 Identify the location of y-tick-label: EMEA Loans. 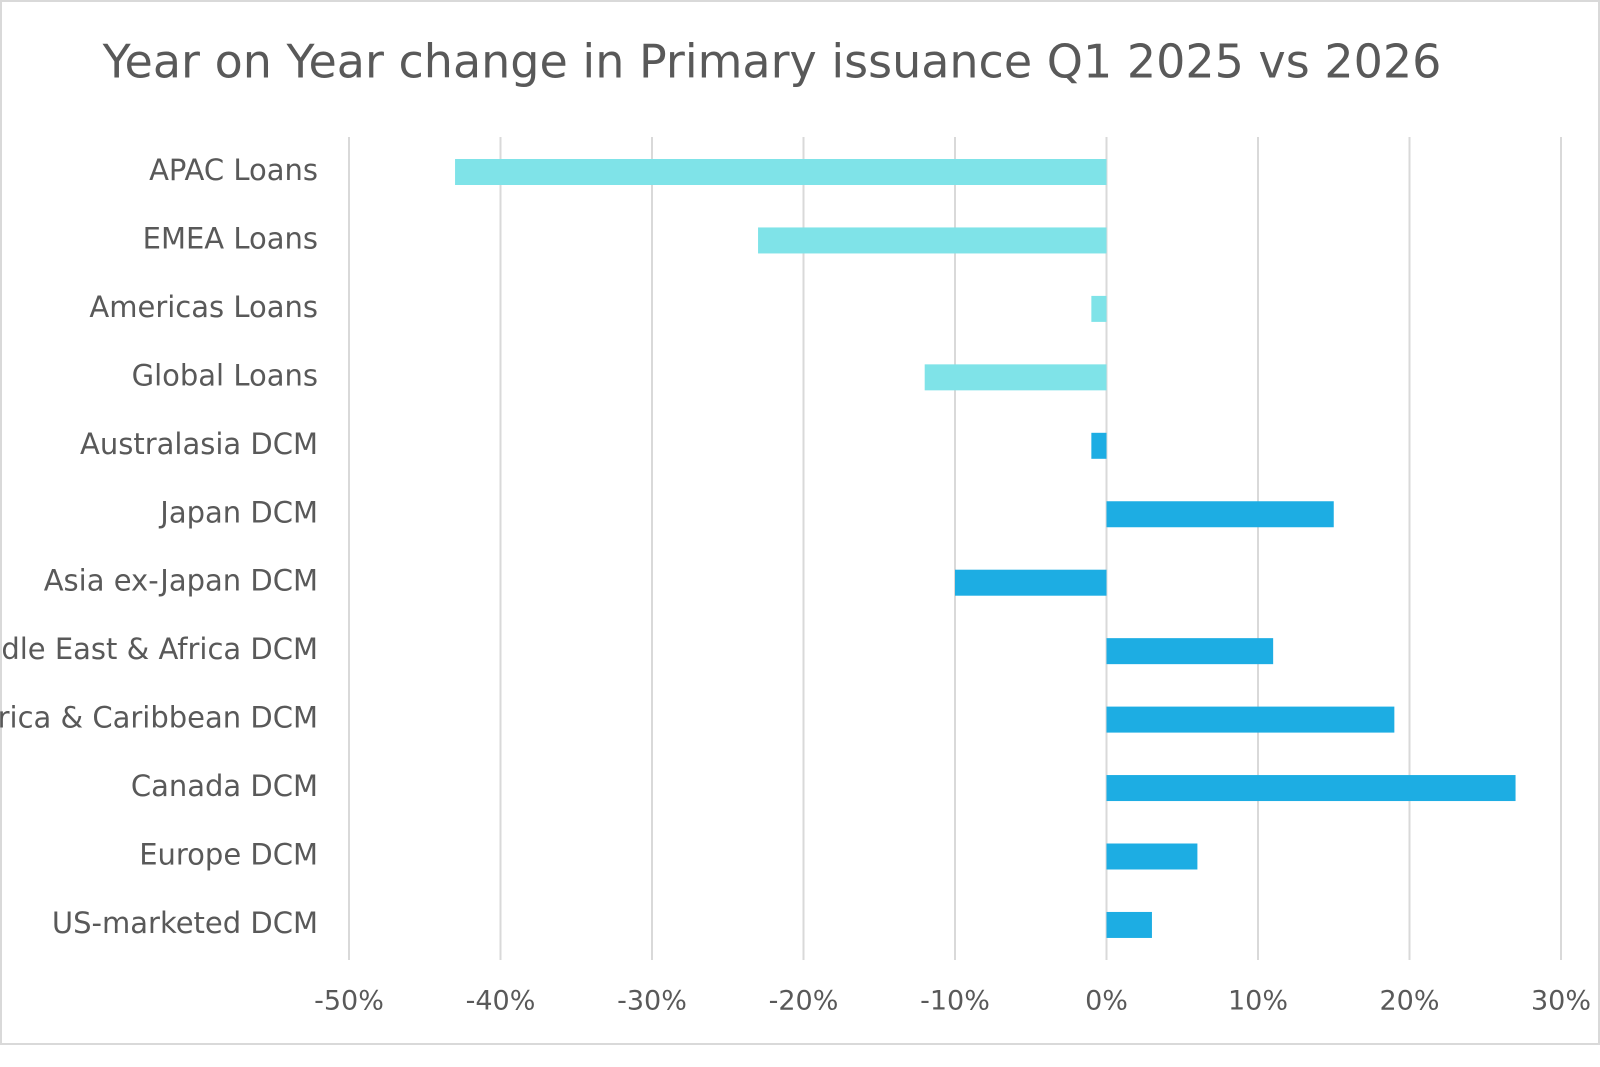
(230, 238).